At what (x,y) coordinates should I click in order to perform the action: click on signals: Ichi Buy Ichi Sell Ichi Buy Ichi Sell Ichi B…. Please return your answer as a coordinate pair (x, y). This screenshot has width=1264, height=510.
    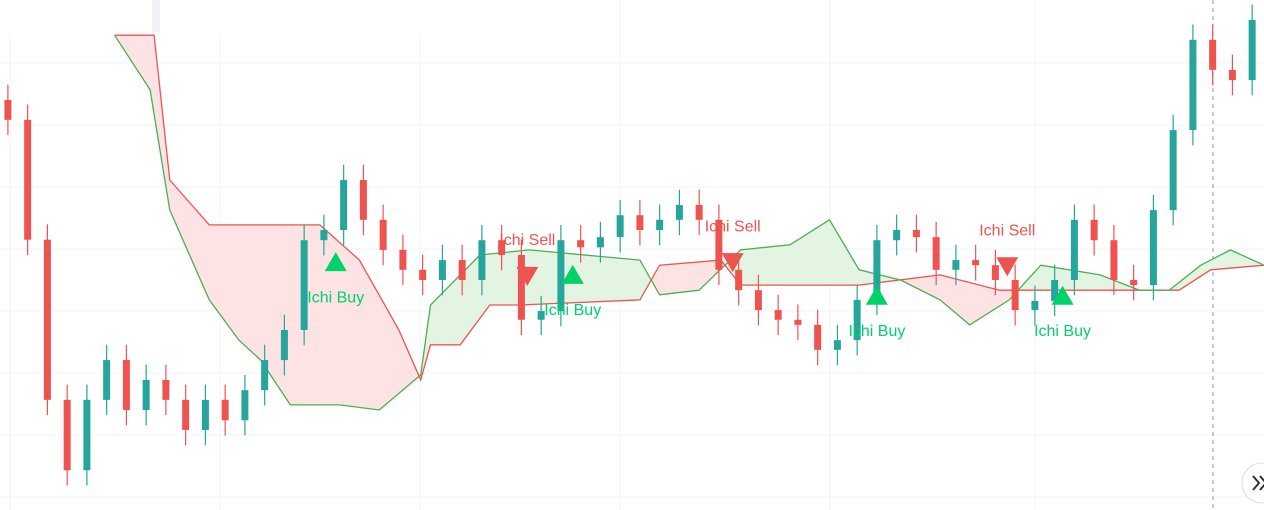
    Looking at the image, I should click on (699, 279).